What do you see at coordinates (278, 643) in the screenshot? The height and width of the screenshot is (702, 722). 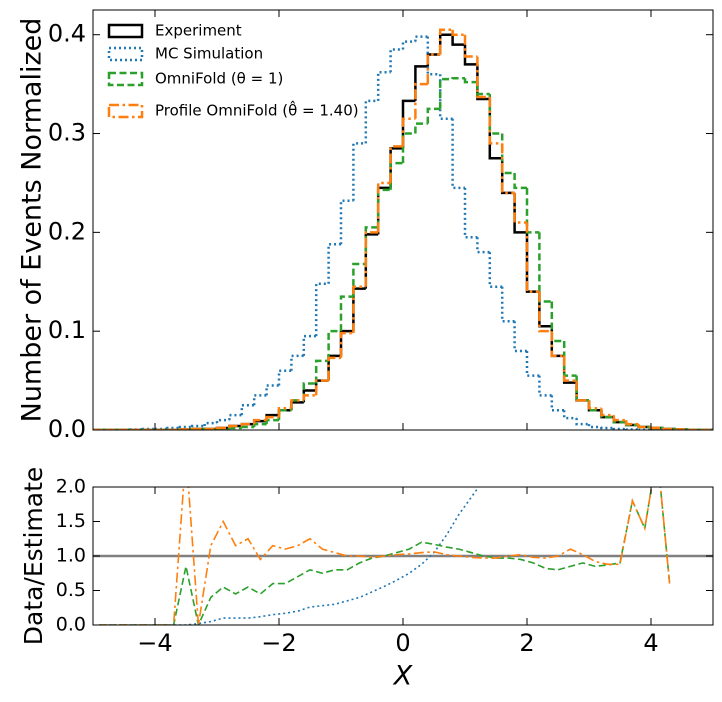 I see `x-tick-label: −2` at bounding box center [278, 643].